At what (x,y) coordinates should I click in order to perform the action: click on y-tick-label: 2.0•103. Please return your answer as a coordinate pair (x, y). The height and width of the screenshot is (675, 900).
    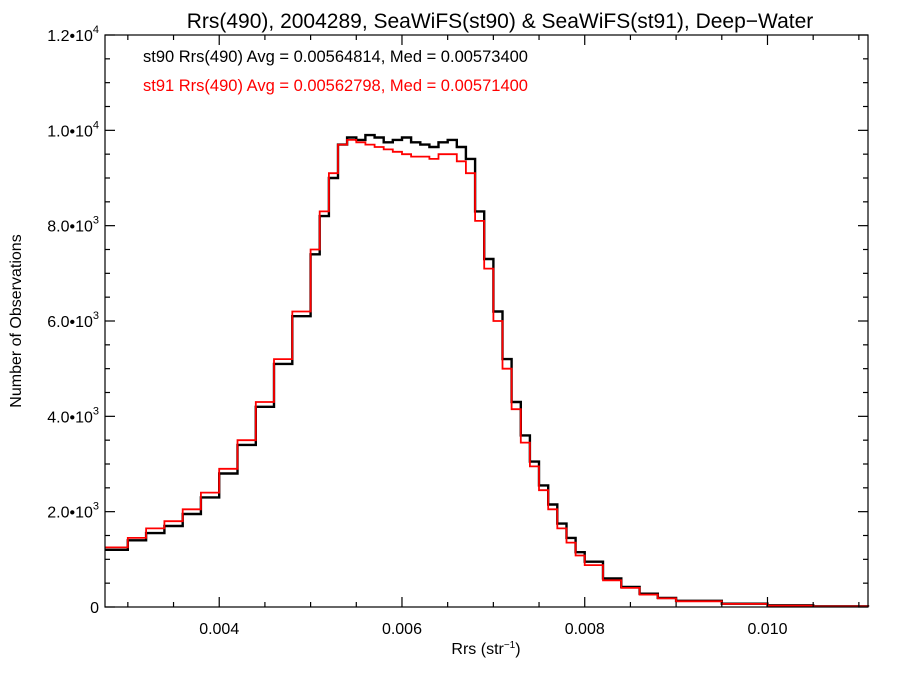
    Looking at the image, I should click on (73, 511).